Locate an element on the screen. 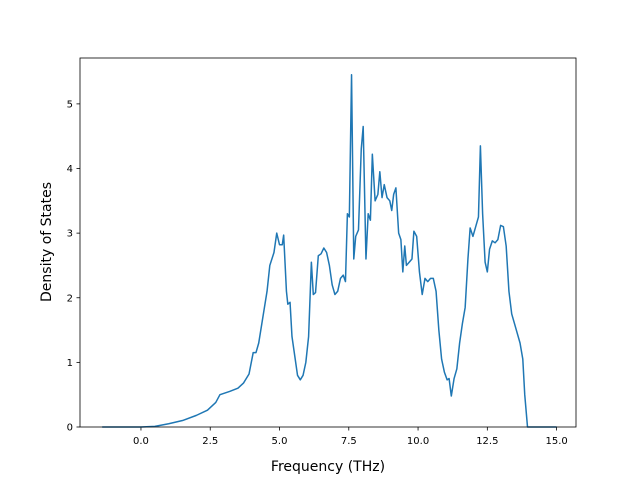 This screenshot has width=640, height=480. x-axis-label: Frequency (THz) is located at coordinates (328, 467).